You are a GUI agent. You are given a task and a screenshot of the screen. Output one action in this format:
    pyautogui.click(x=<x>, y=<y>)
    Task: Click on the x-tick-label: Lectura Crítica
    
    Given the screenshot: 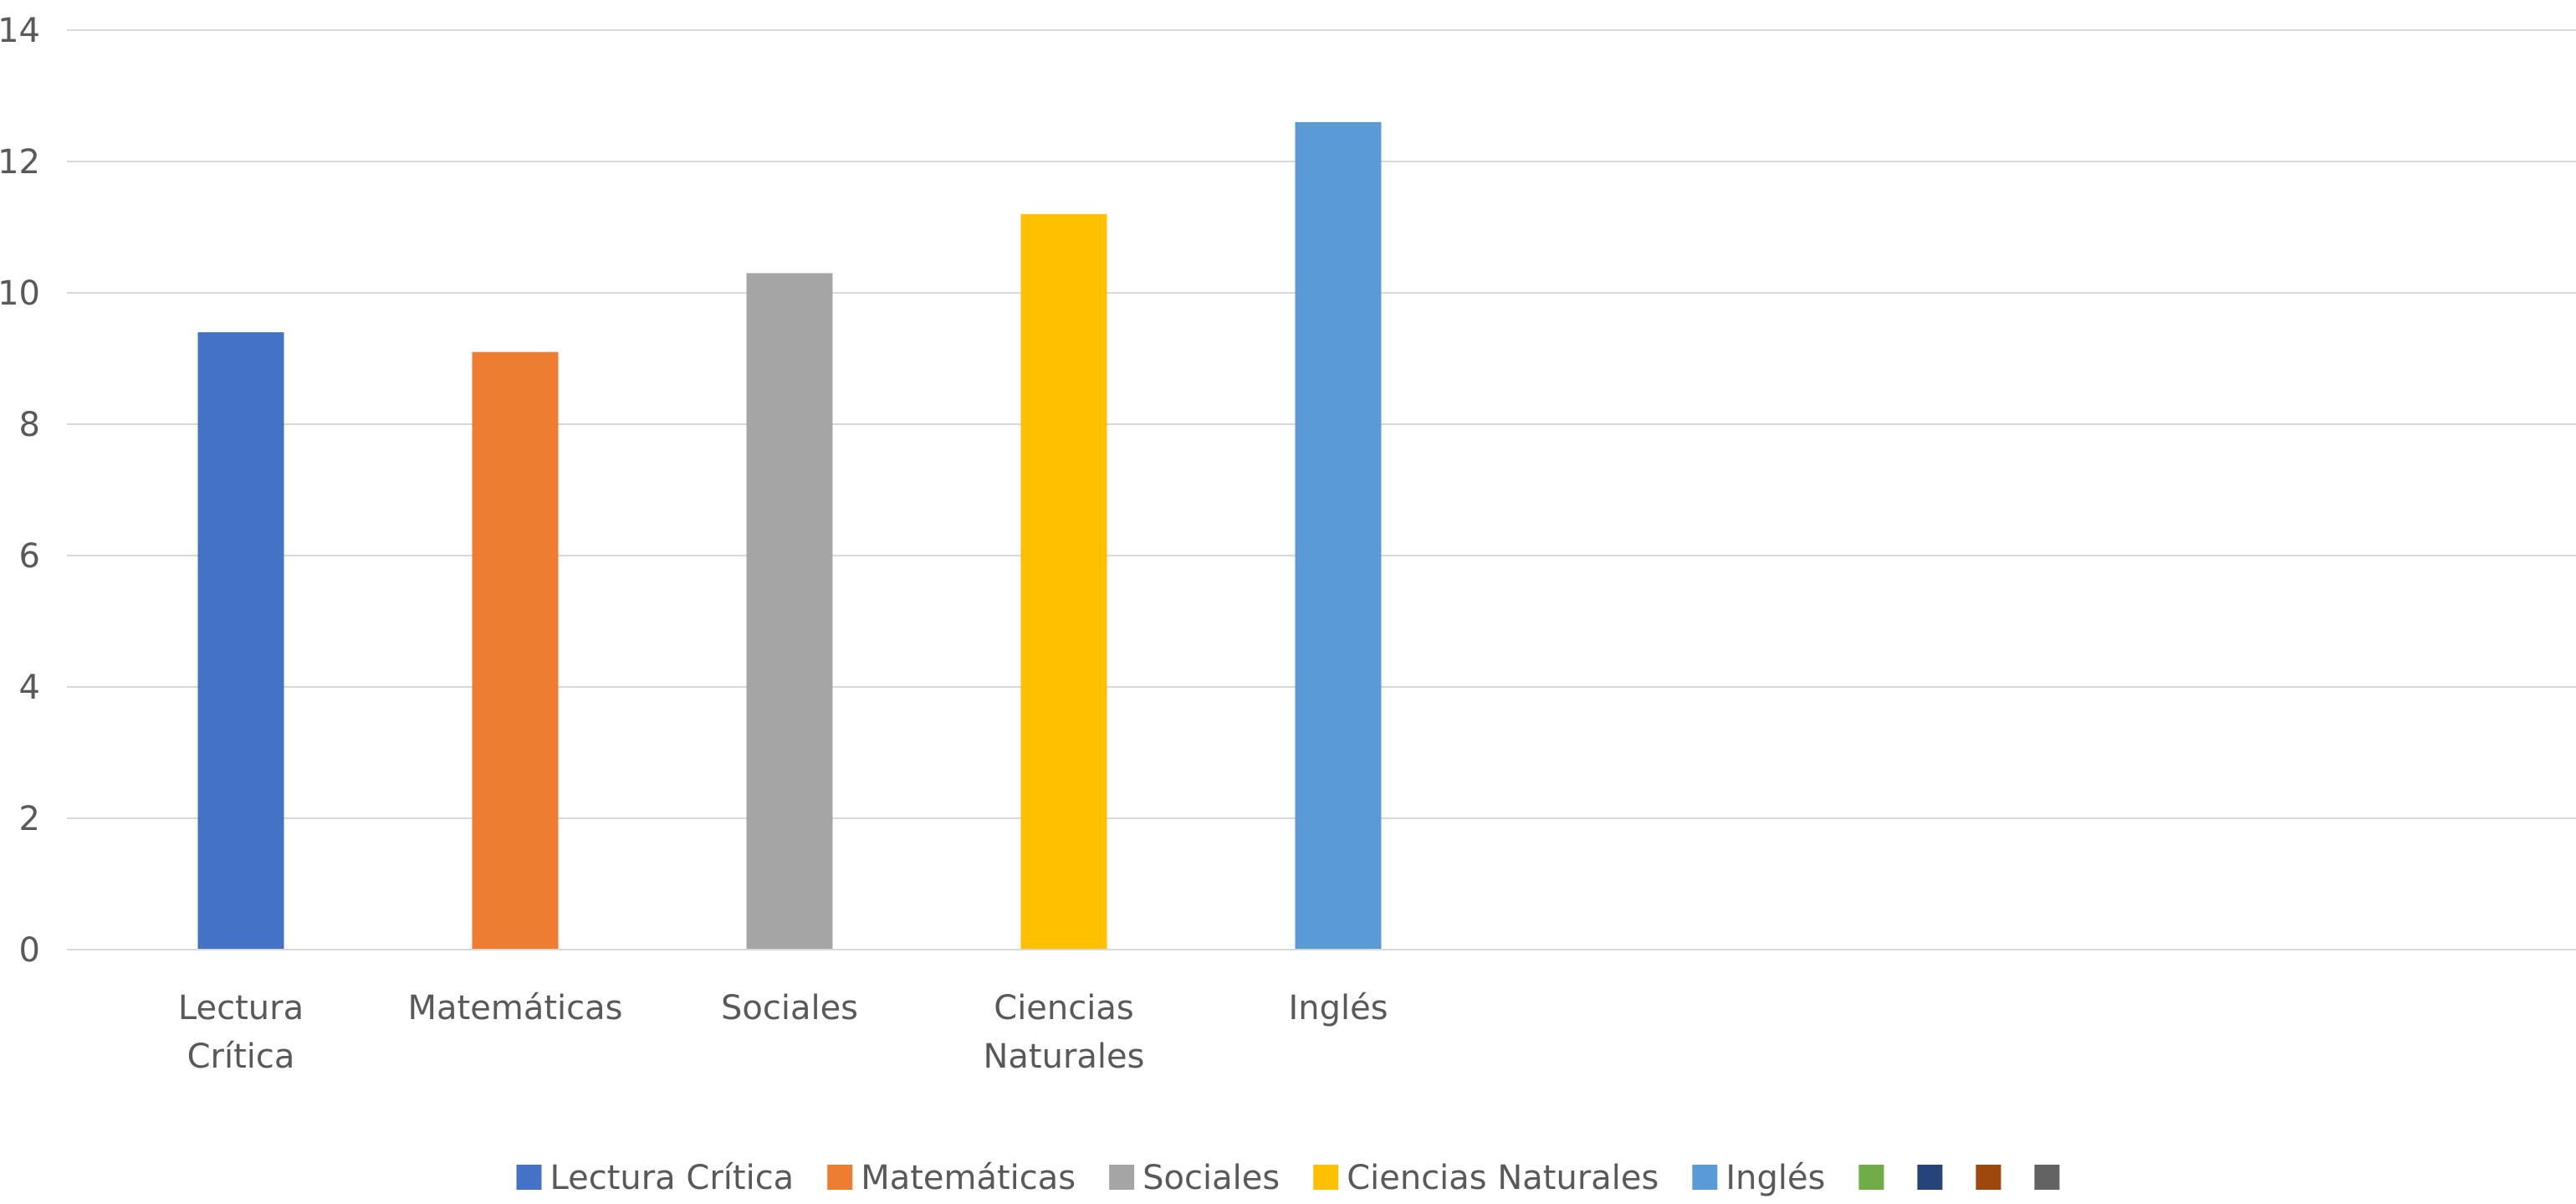 What is the action you would take?
    pyautogui.click(x=241, y=1032)
    